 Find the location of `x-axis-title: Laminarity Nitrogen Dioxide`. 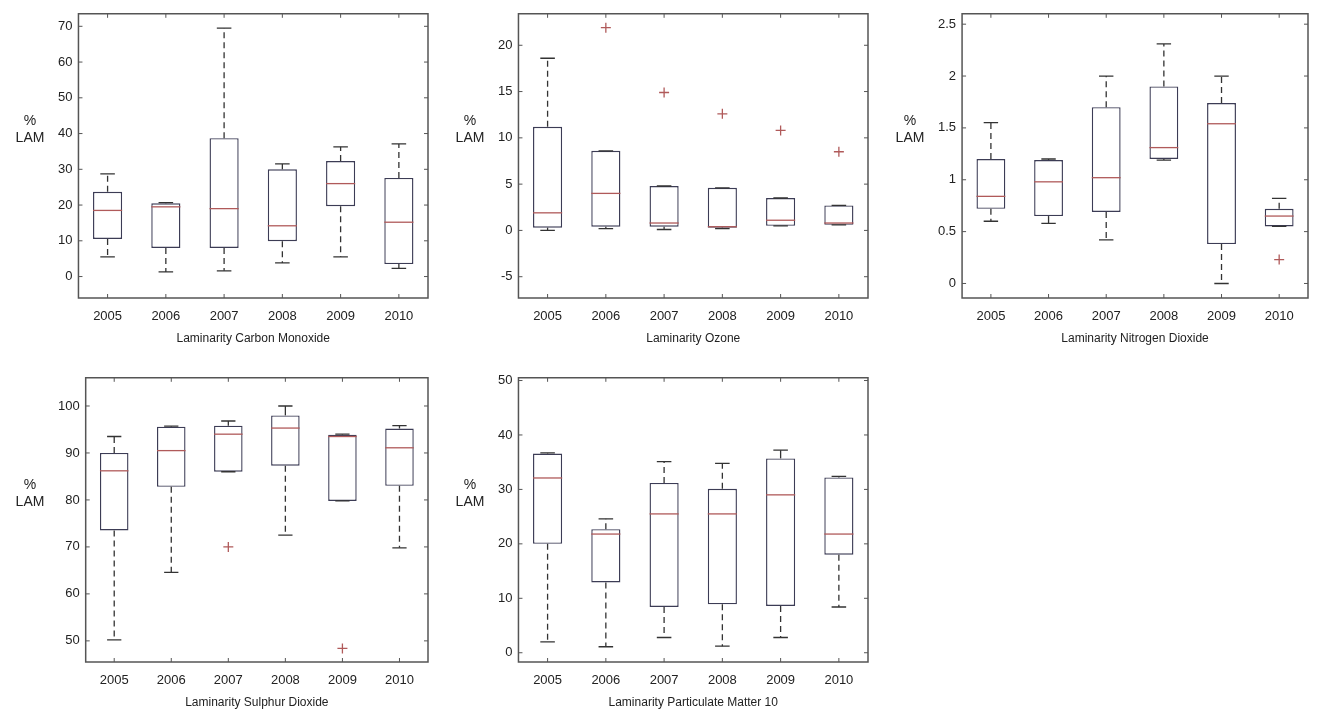

x-axis-title: Laminarity Nitrogen Dioxide is located at coordinates (1135, 338).